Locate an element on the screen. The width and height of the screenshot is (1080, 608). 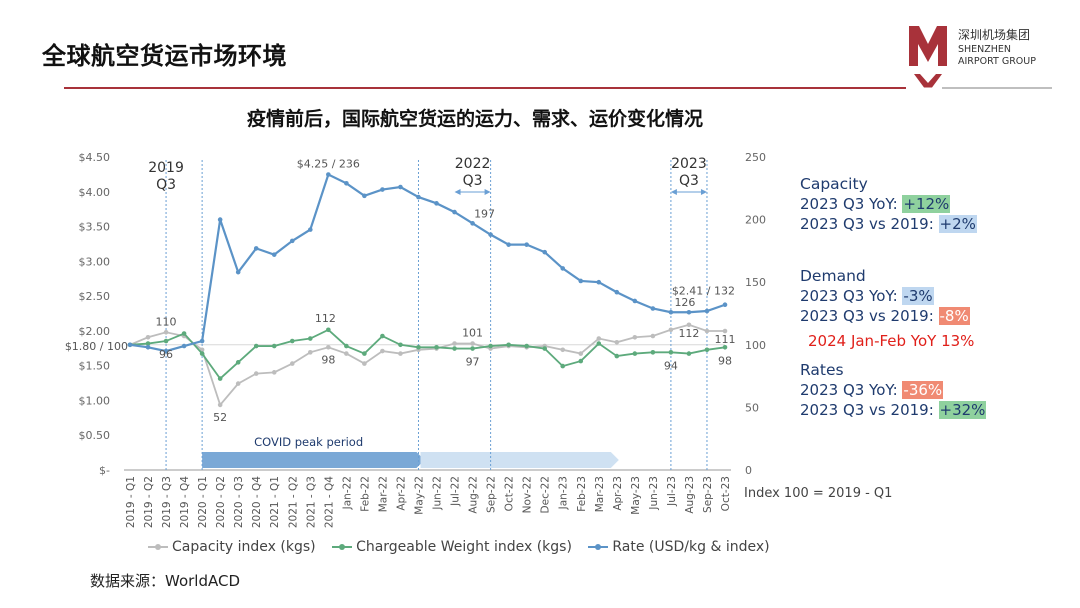
x-tick-label: Apr-23 is located at coordinates (618, 493).